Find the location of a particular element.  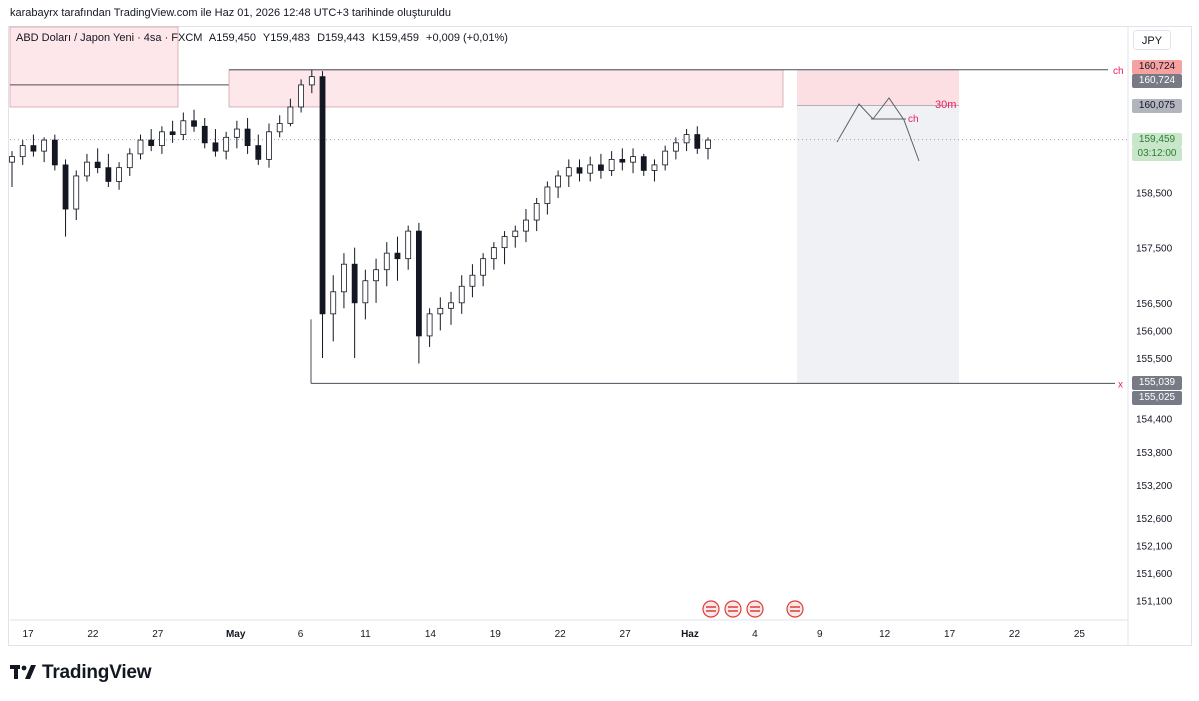

y-tick-label: 156,500 is located at coordinates (1154, 304).